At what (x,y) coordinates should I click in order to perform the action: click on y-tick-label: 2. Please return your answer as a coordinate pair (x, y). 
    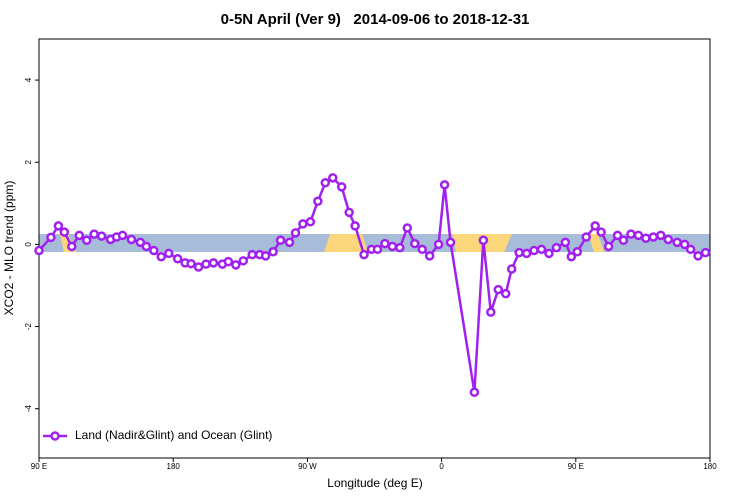
    Looking at the image, I should click on (28, 161).